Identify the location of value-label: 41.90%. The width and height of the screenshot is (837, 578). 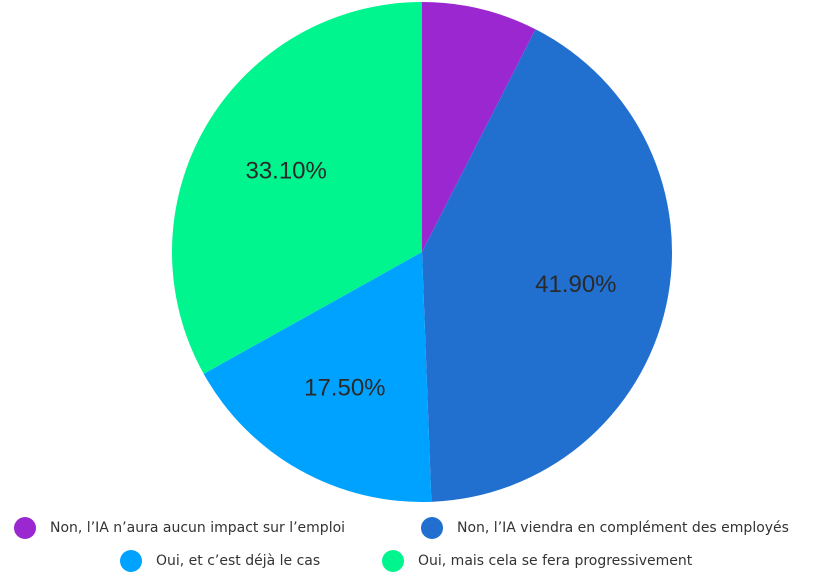
(575, 284).